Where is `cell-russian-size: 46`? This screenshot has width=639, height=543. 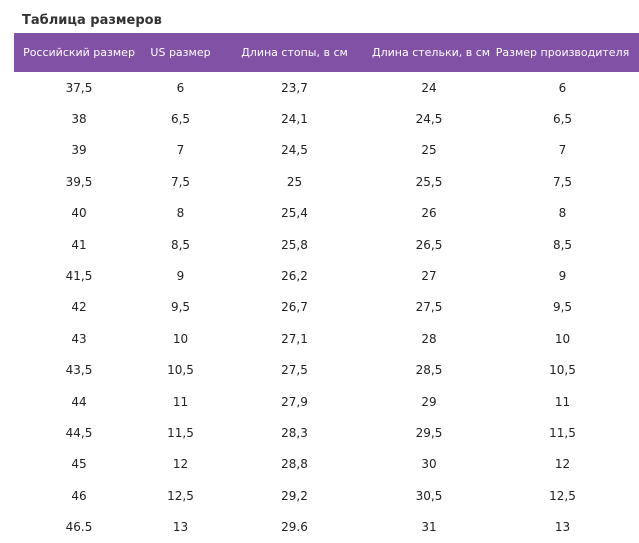
cell-russian-size: 46 is located at coordinates (79, 495).